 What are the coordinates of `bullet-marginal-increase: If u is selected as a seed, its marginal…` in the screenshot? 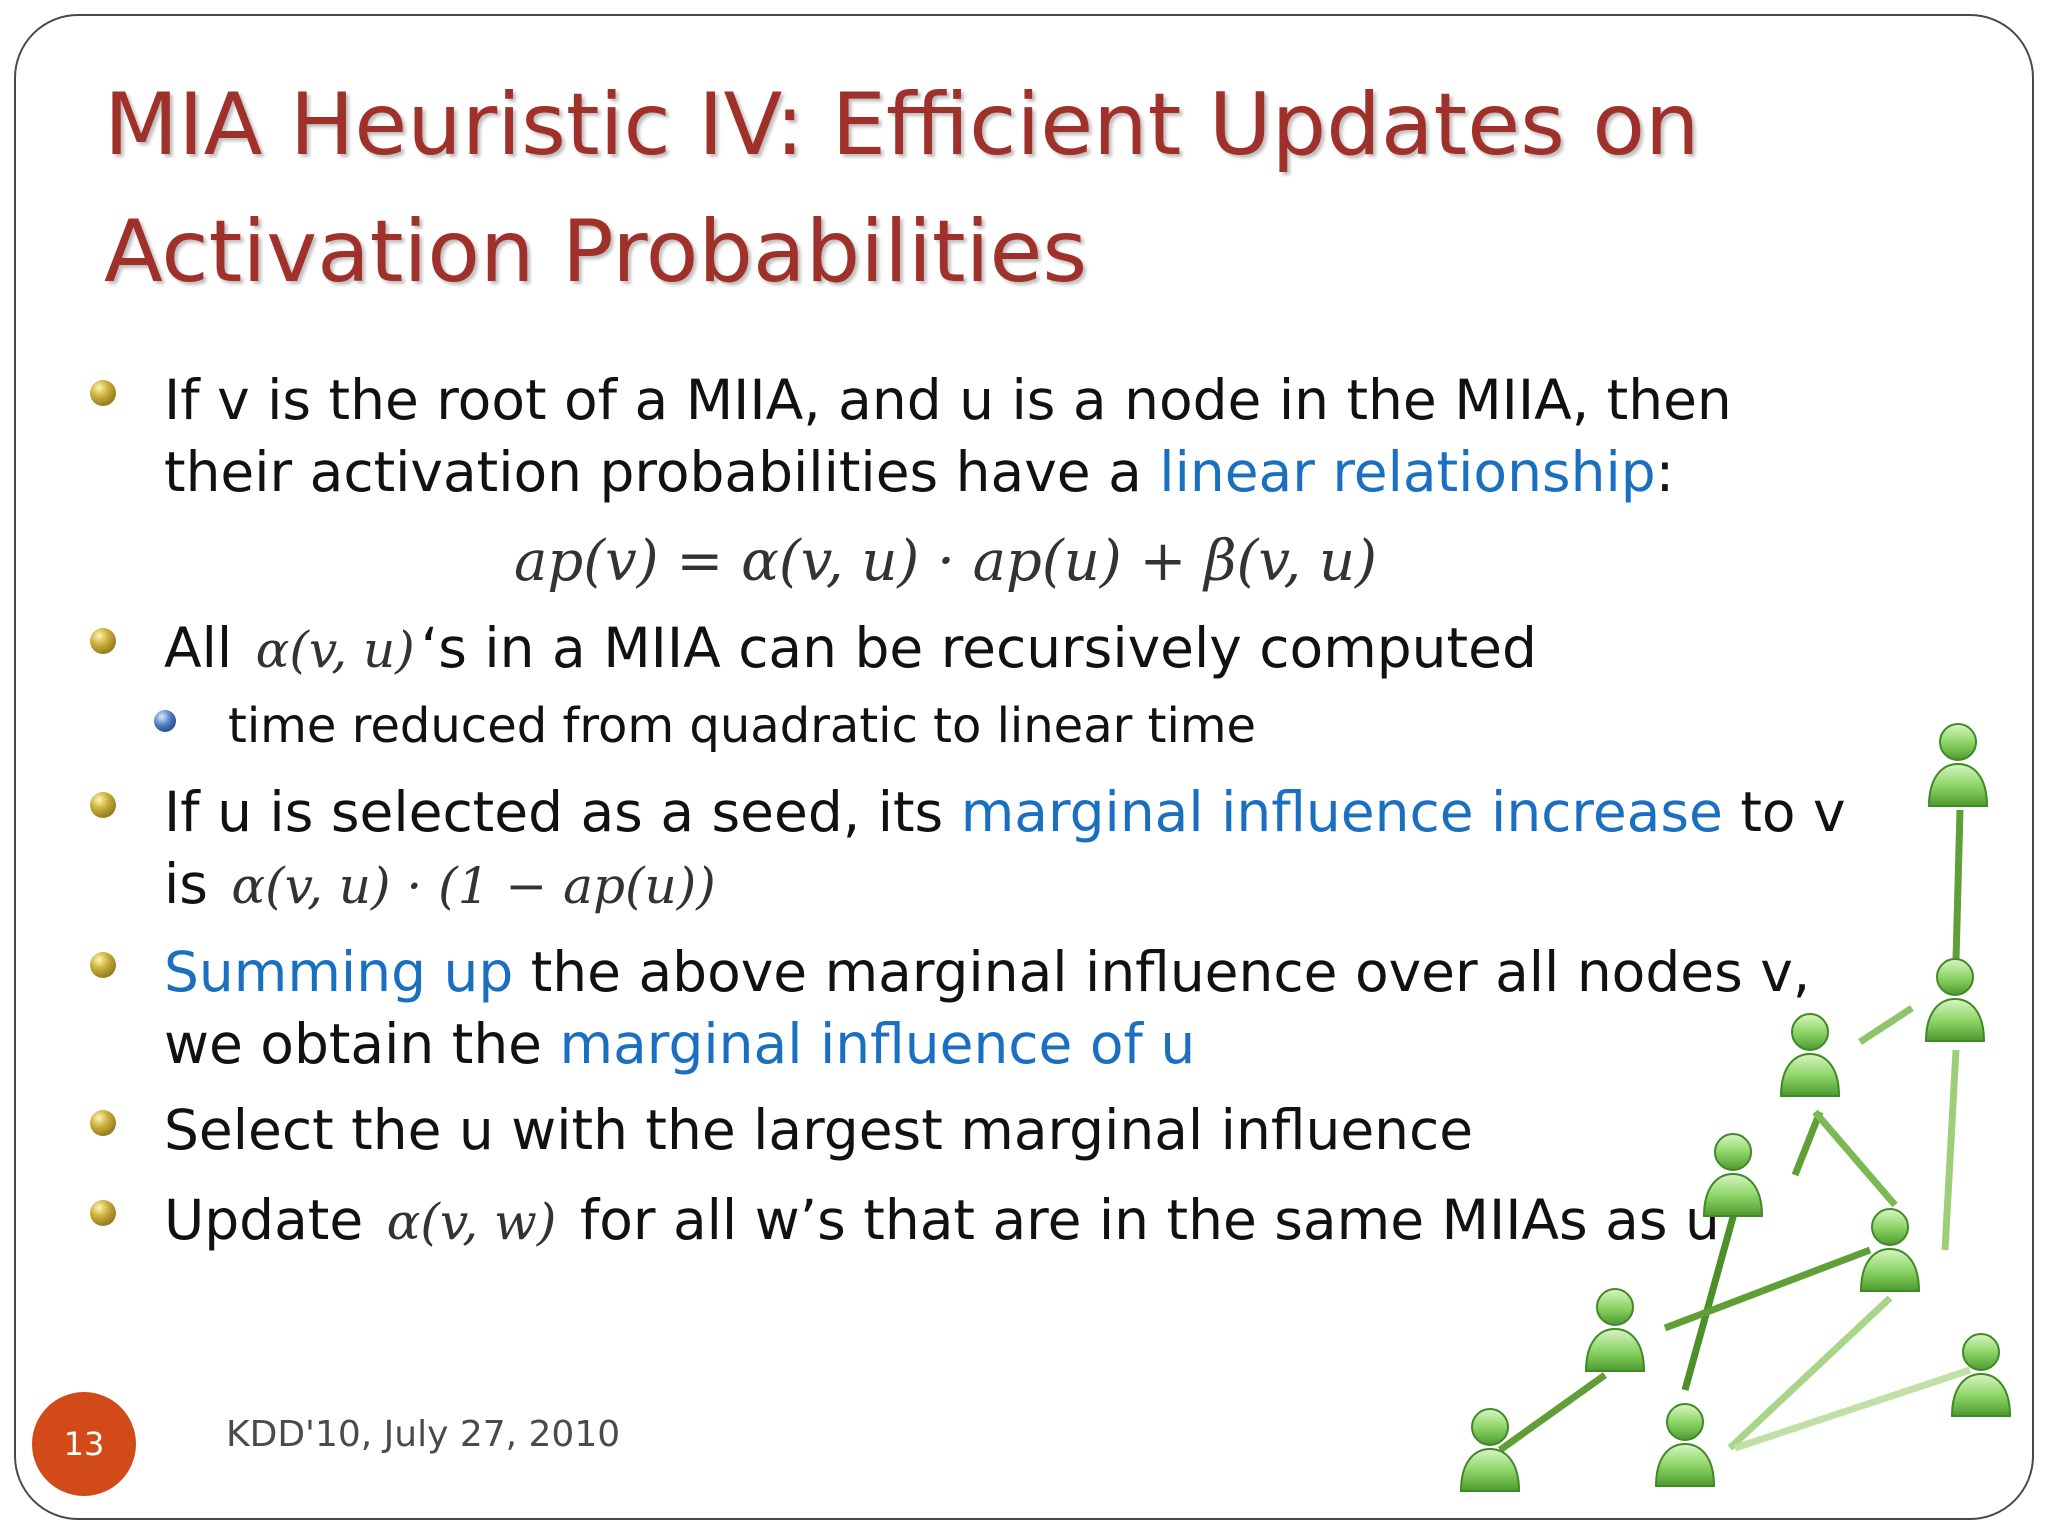 It's located at (968, 849).